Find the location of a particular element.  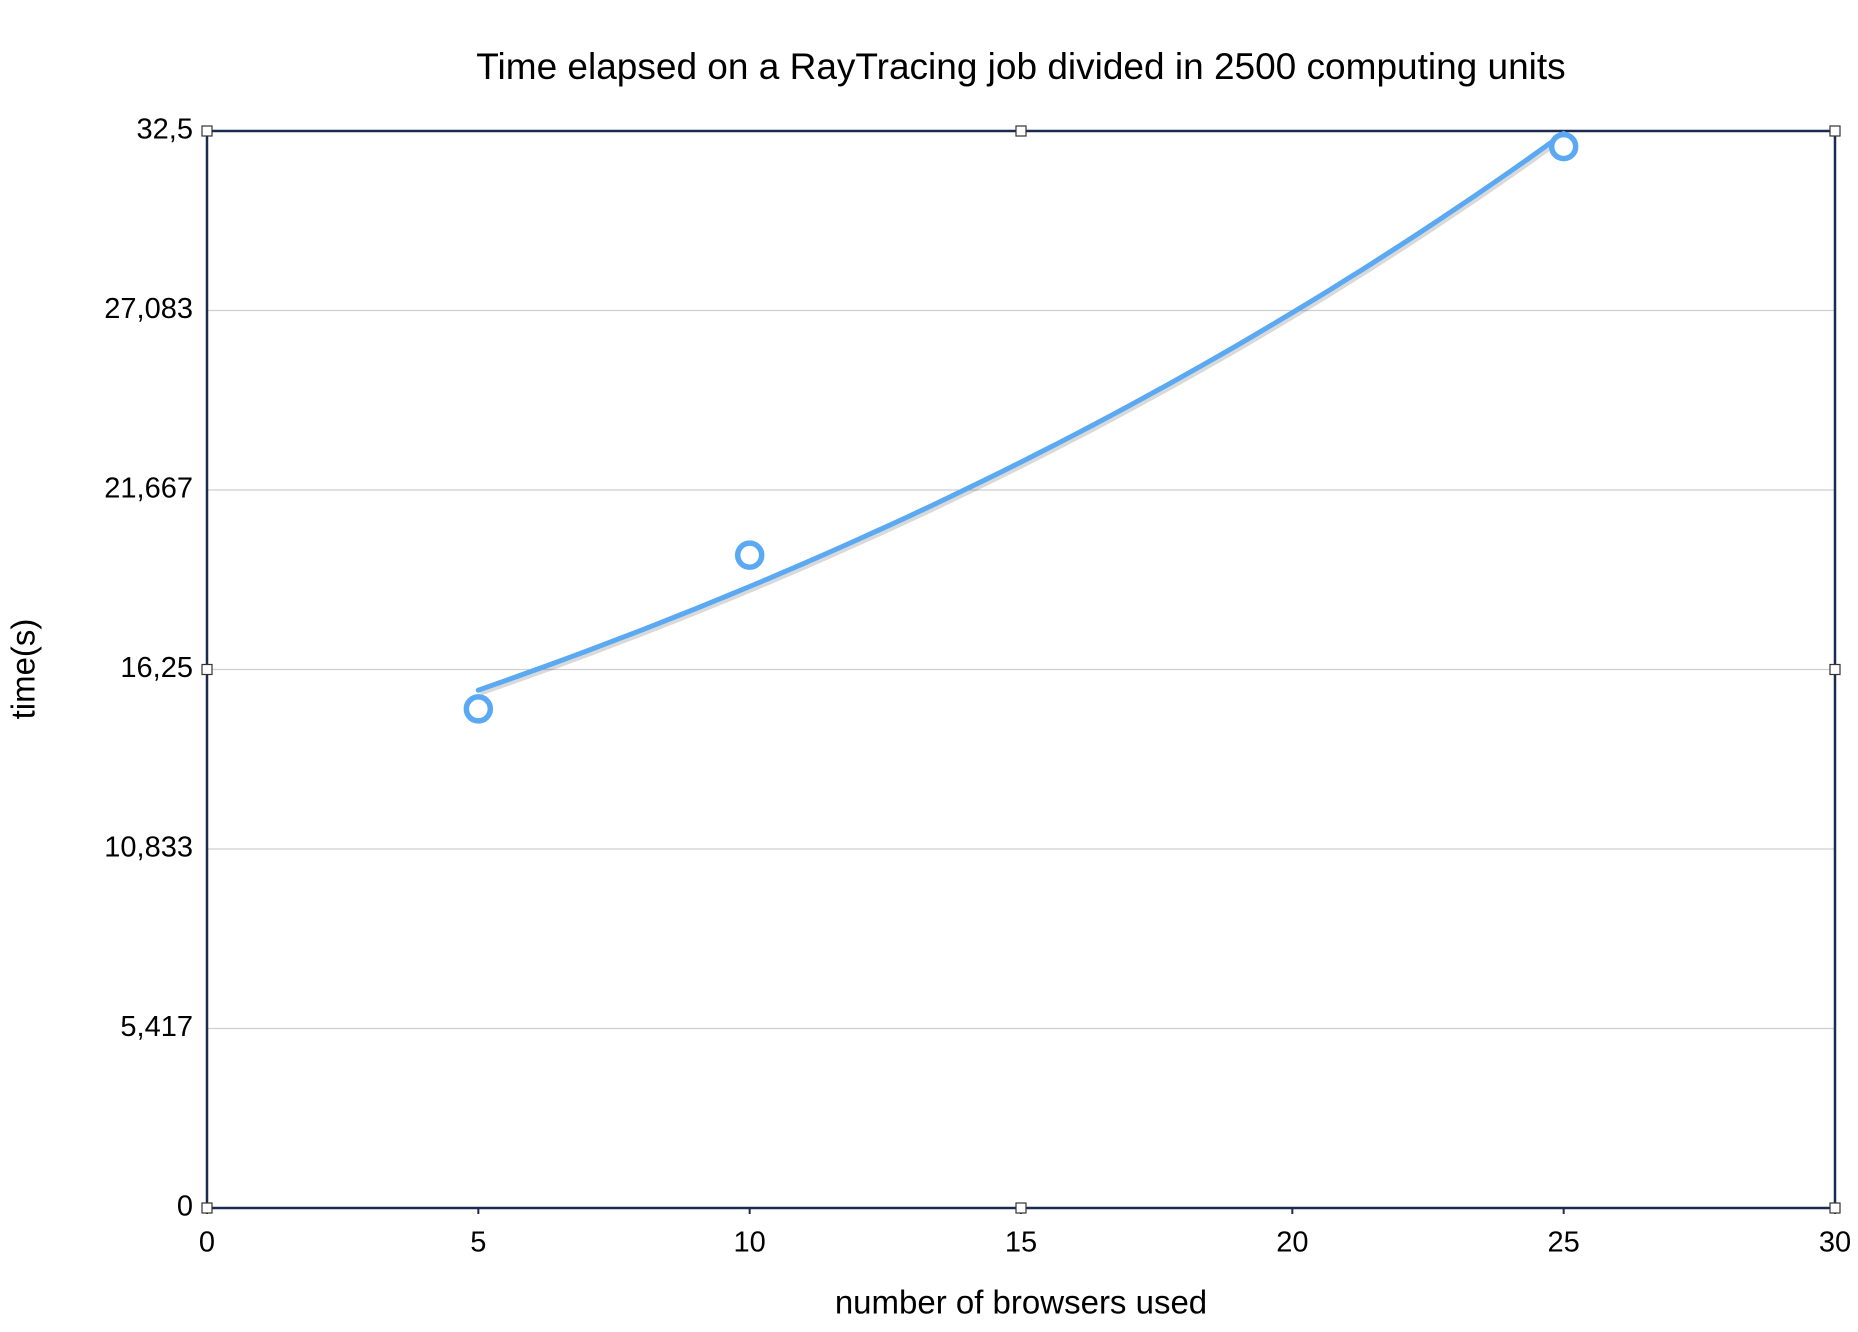

y-tick-label: 16,25 is located at coordinates (156, 668).